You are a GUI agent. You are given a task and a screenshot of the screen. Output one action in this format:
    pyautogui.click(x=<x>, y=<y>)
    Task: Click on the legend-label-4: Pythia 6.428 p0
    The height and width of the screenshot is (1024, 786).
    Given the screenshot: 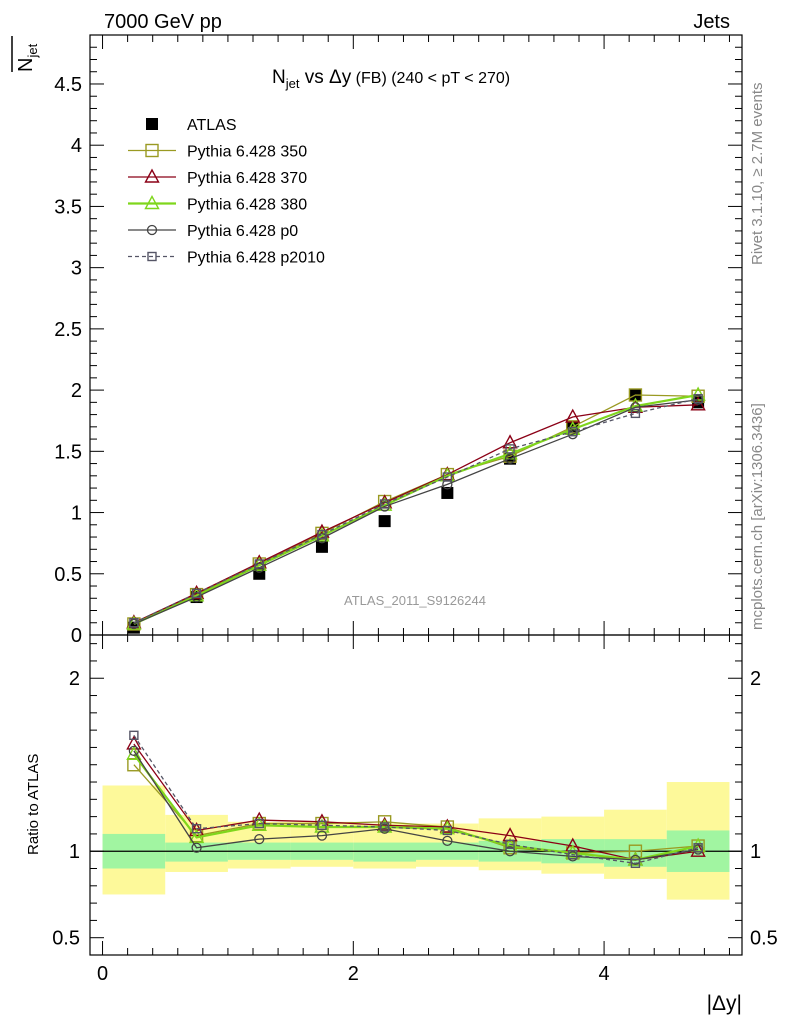 What is the action you would take?
    pyautogui.click(x=242, y=231)
    